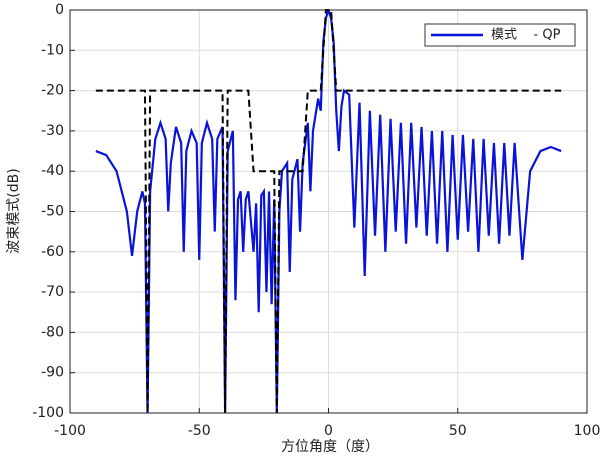 This screenshot has width=603, height=459. I want to click on x-tick-label: 0, so click(328, 431).